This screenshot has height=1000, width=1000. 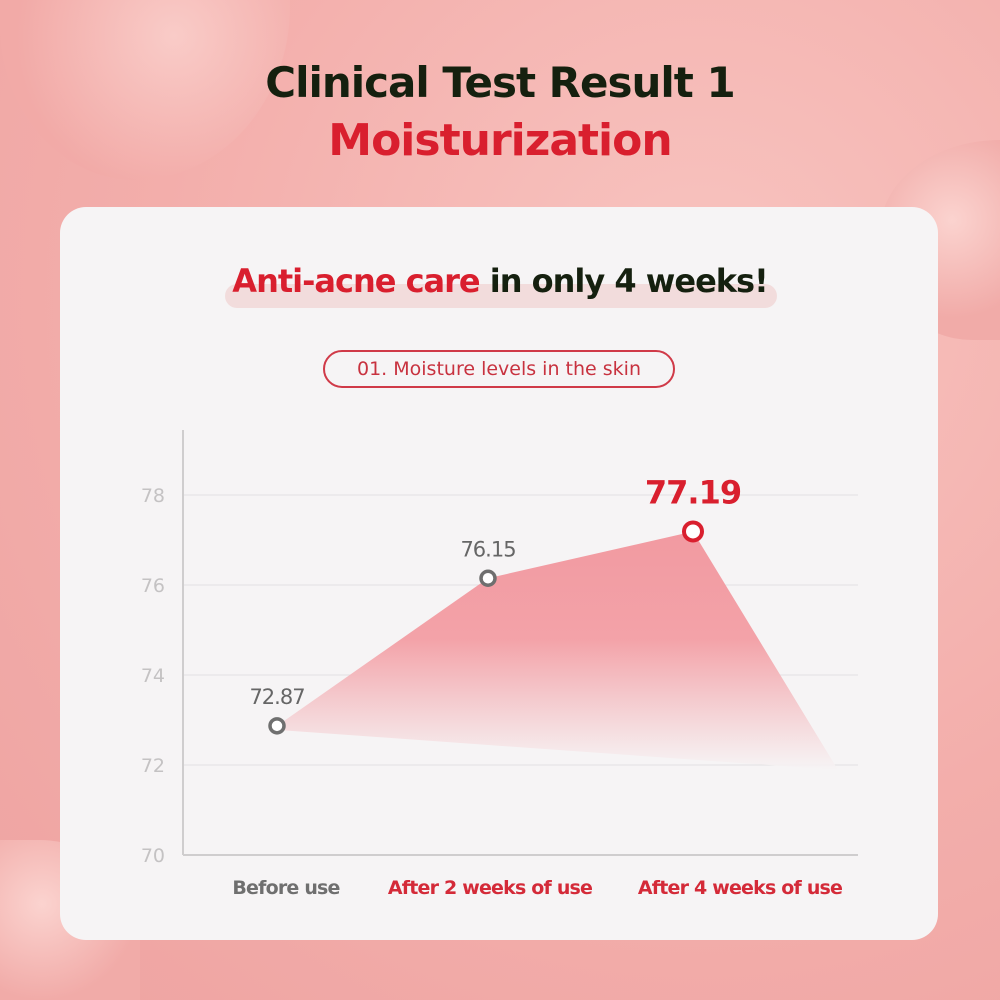 What do you see at coordinates (356, 281) in the screenshot?
I see `headline-highlight-text: Anti-acne care` at bounding box center [356, 281].